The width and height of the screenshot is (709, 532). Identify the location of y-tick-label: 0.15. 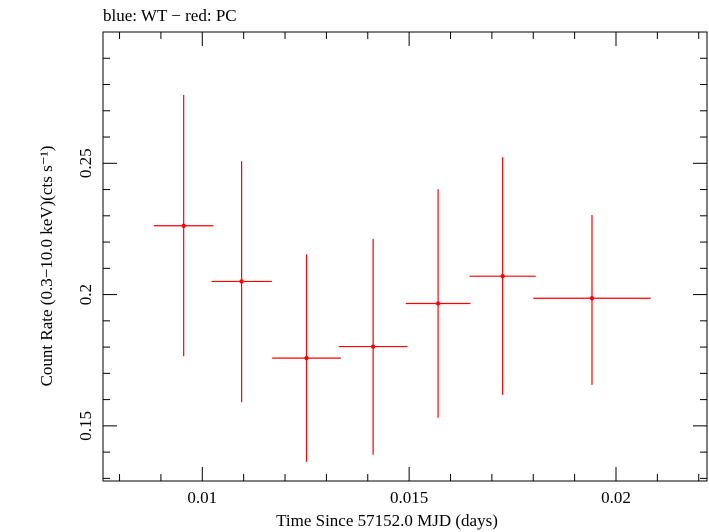
(85, 426).